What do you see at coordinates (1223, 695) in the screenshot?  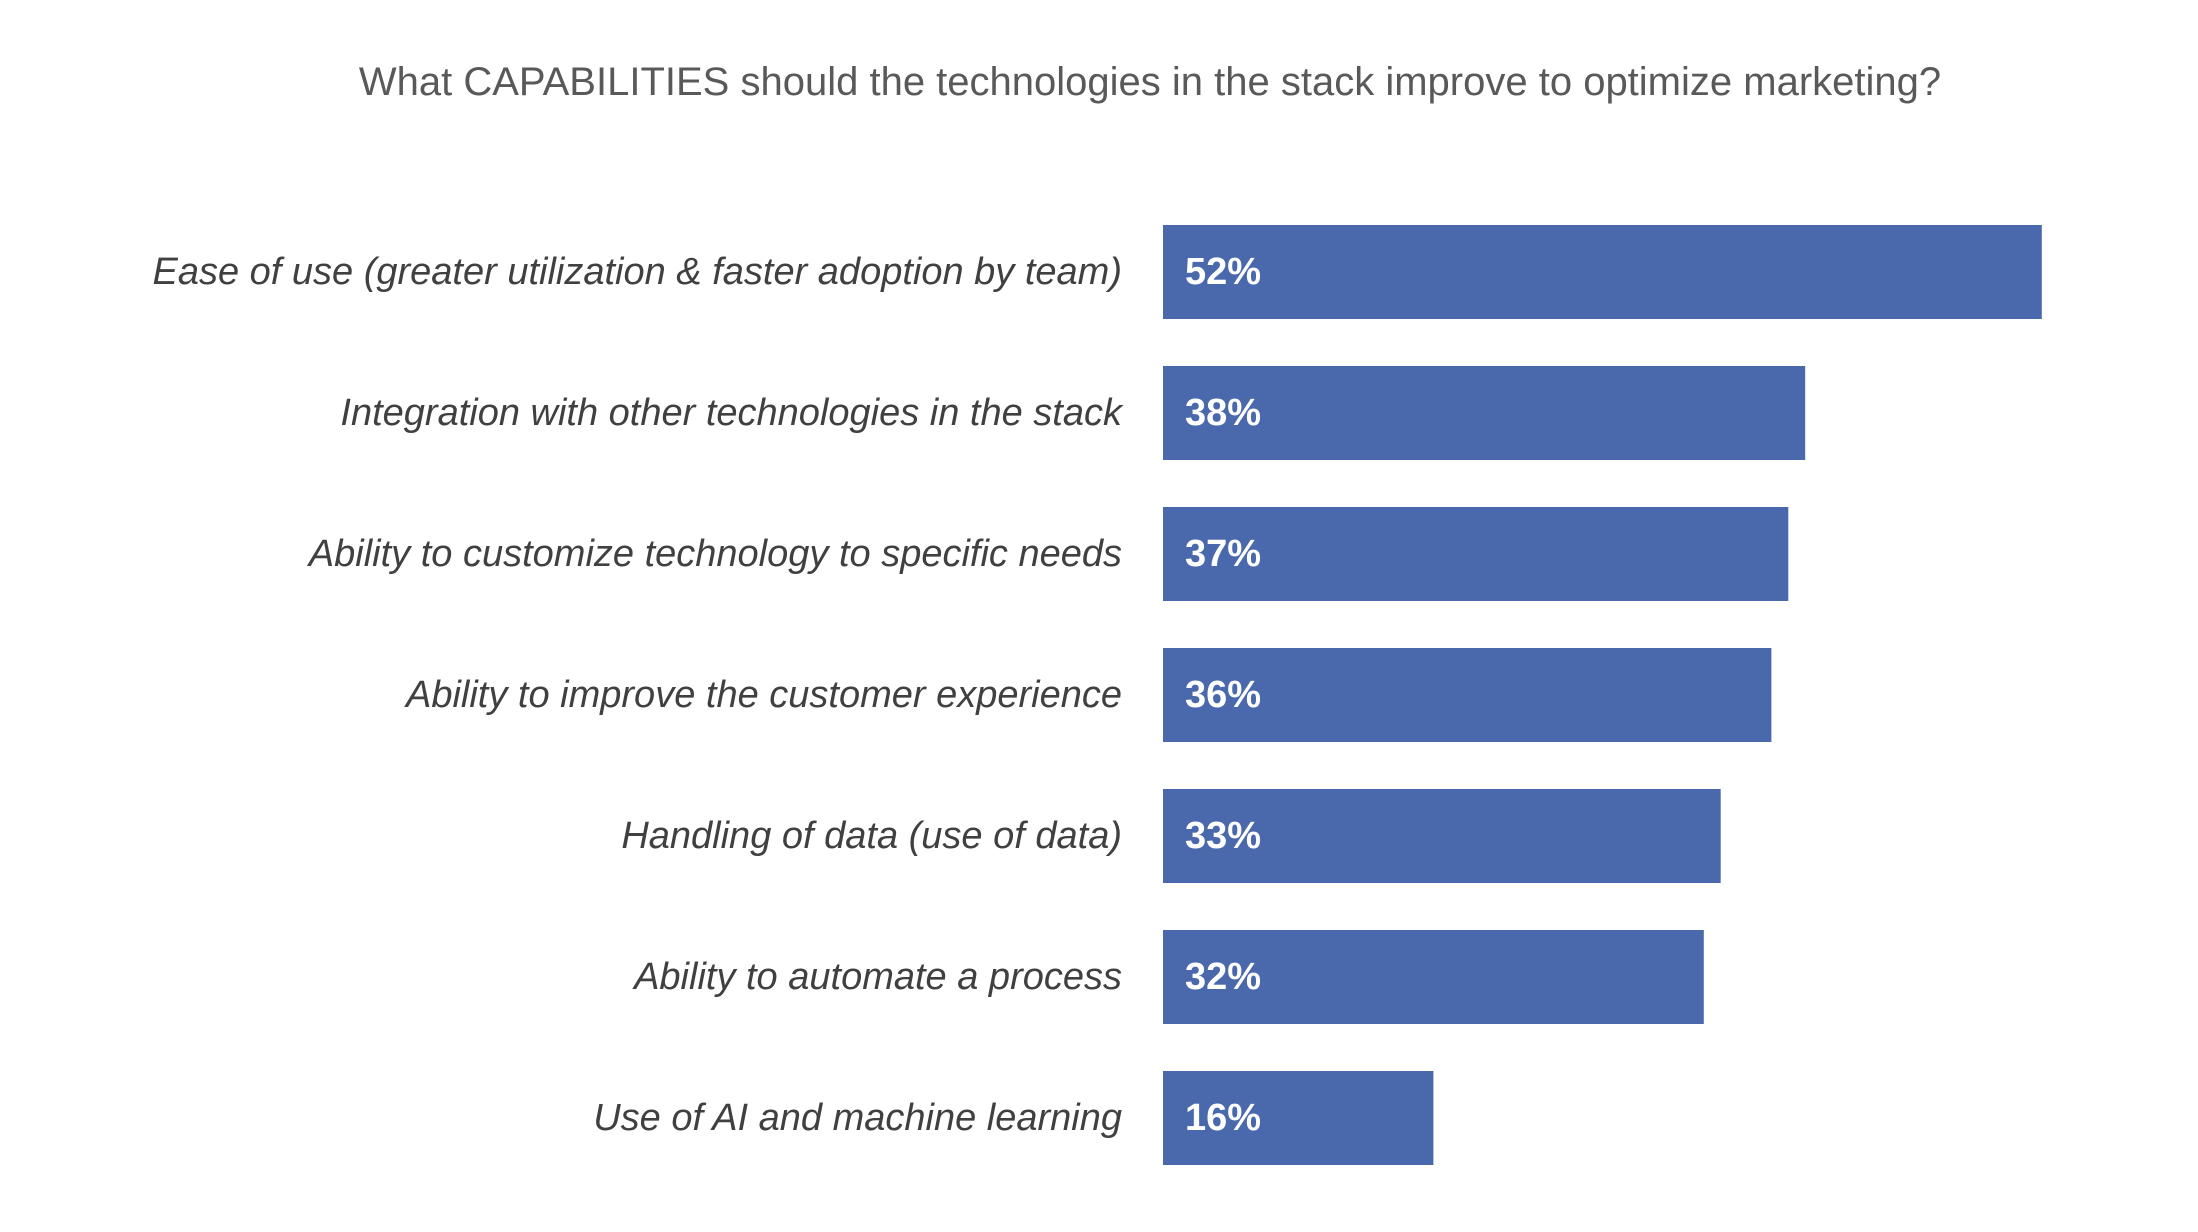 I see `data-label: 36%` at bounding box center [1223, 695].